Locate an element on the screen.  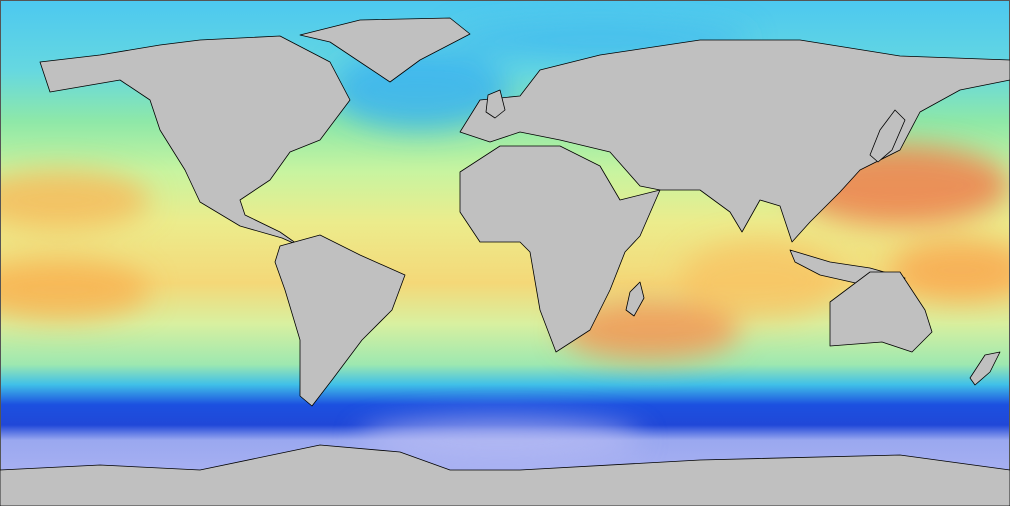
japan is located at coordinates (887, 136).